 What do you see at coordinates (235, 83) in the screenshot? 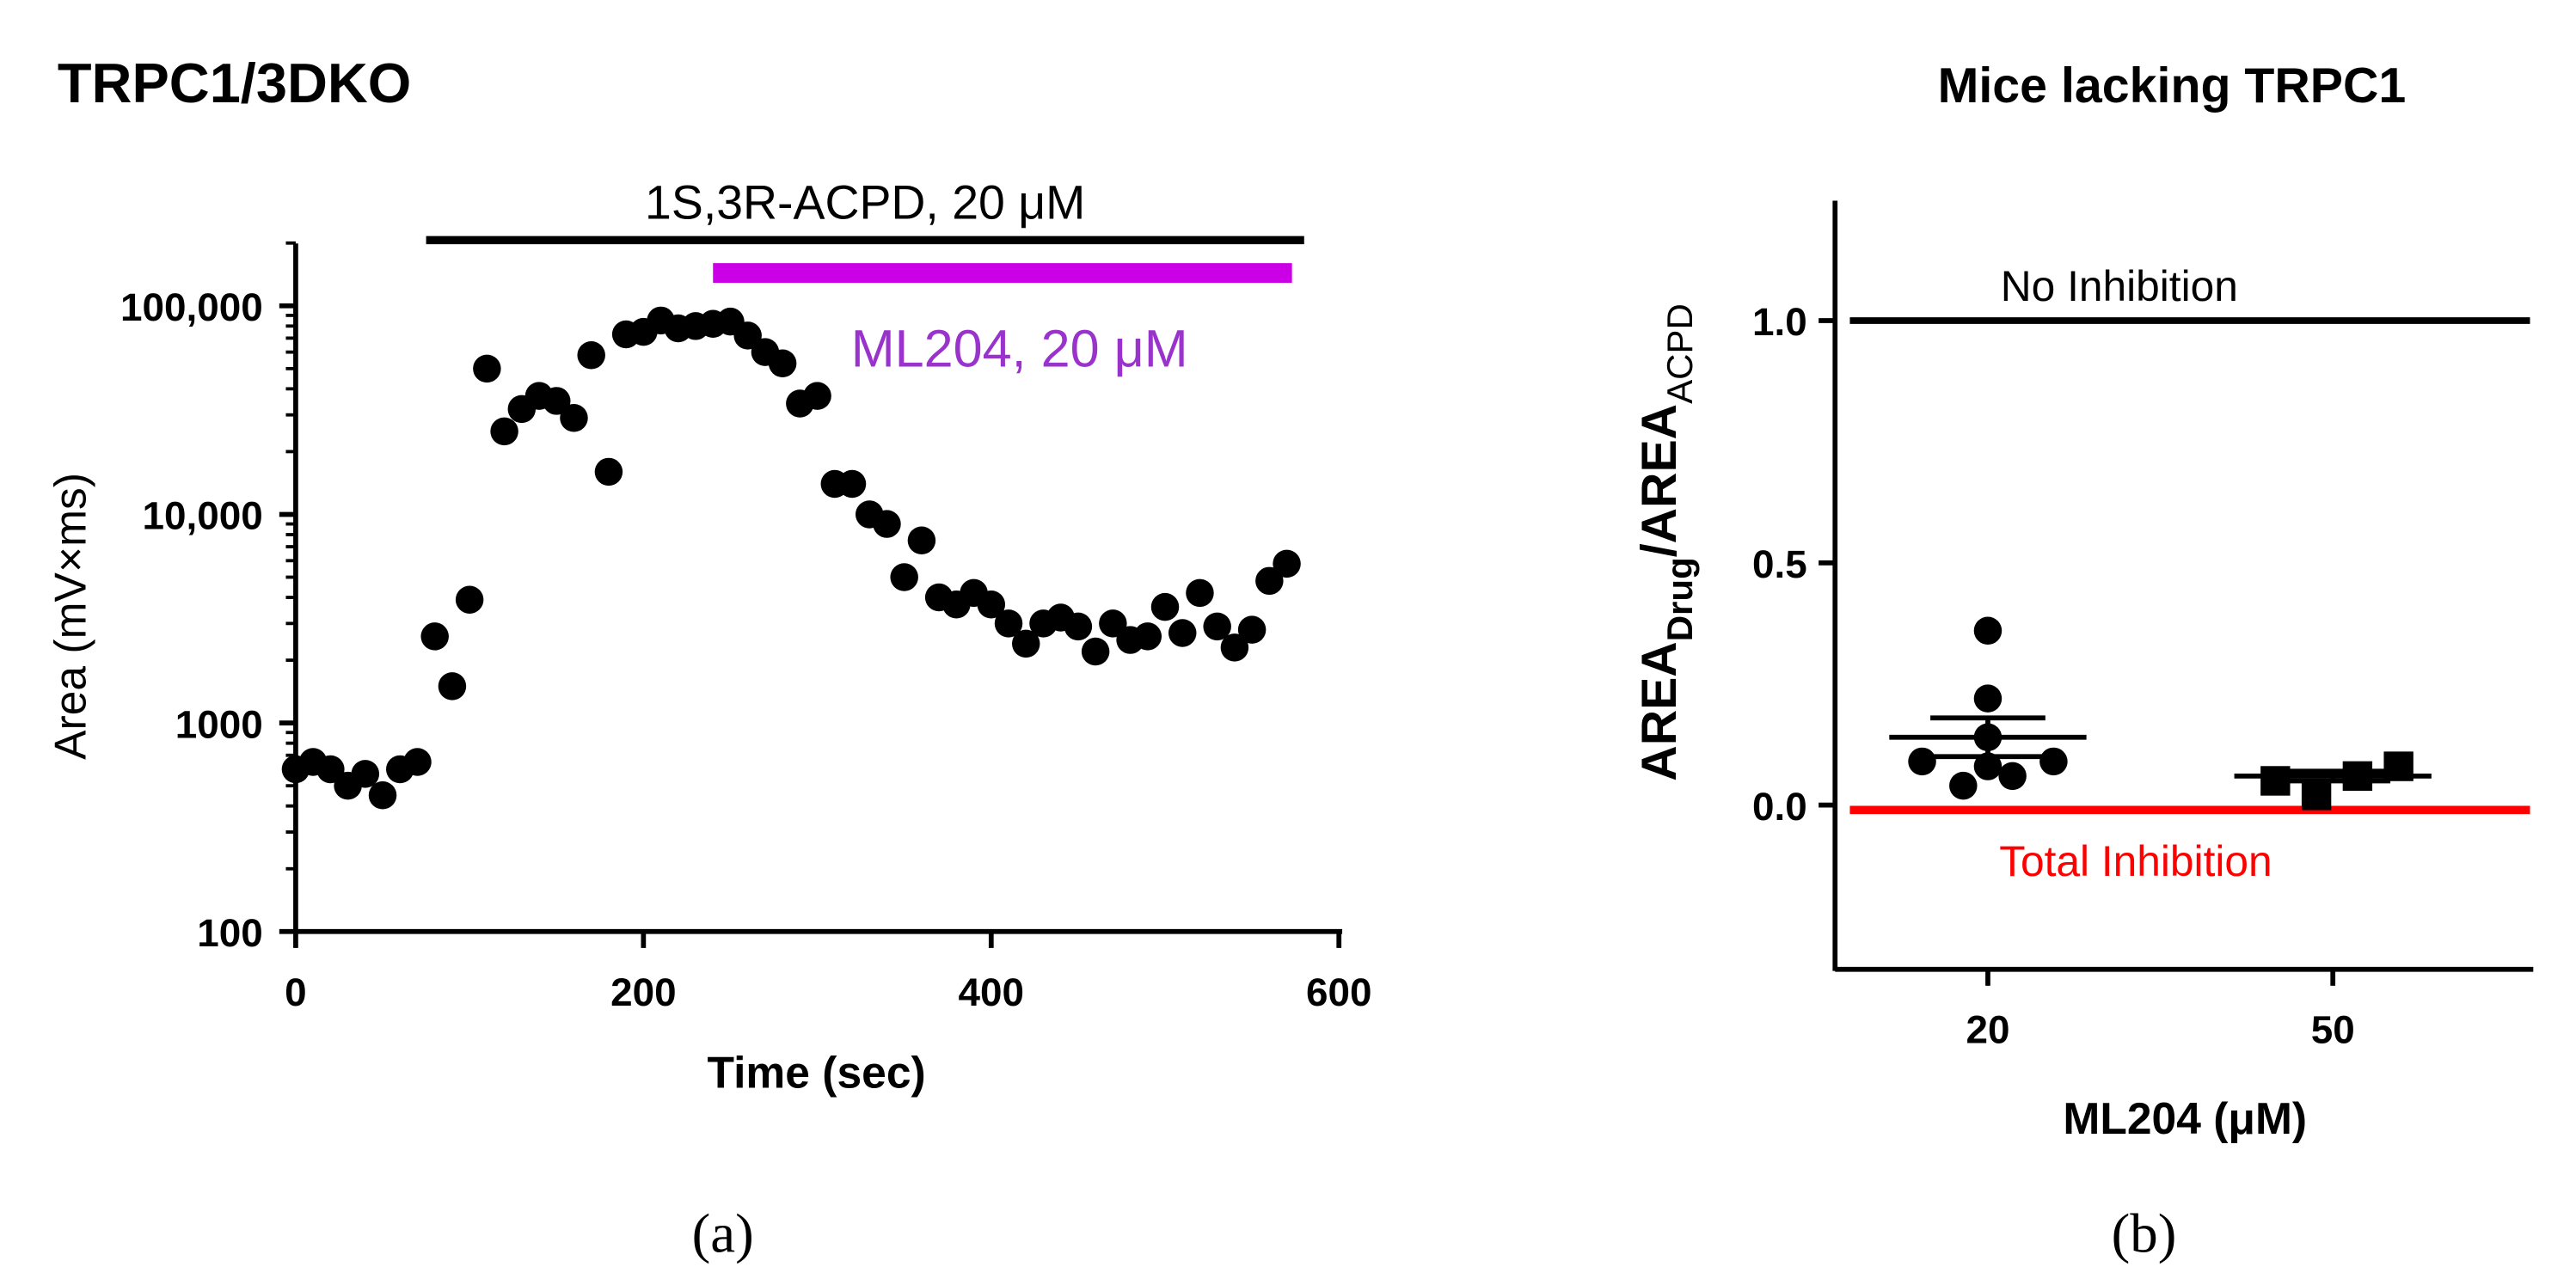
I see `panel-a-title: TRPC1/3DKO` at bounding box center [235, 83].